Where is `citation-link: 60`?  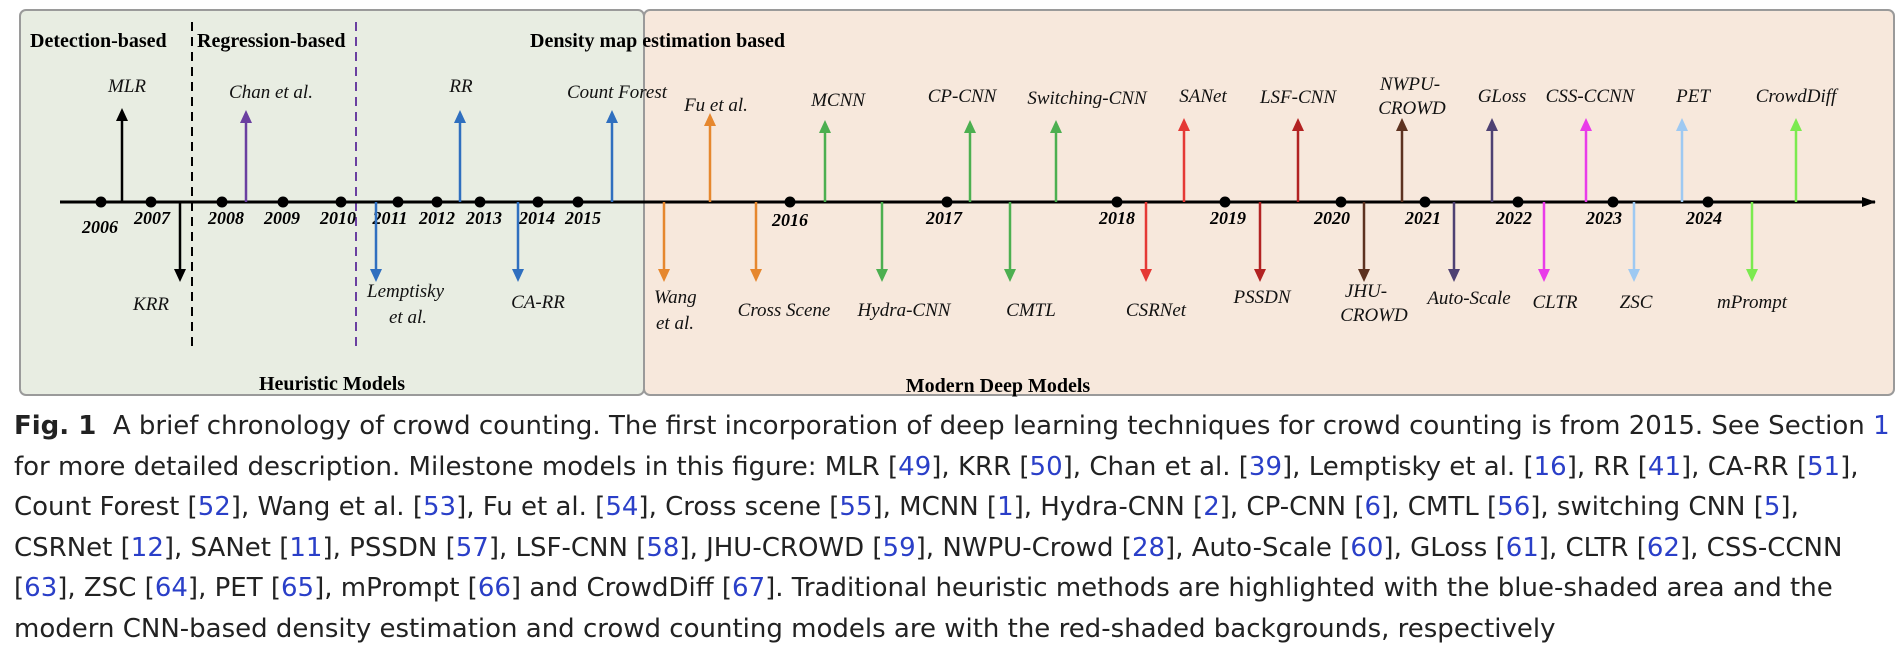
citation-link: 60 is located at coordinates (1367, 547).